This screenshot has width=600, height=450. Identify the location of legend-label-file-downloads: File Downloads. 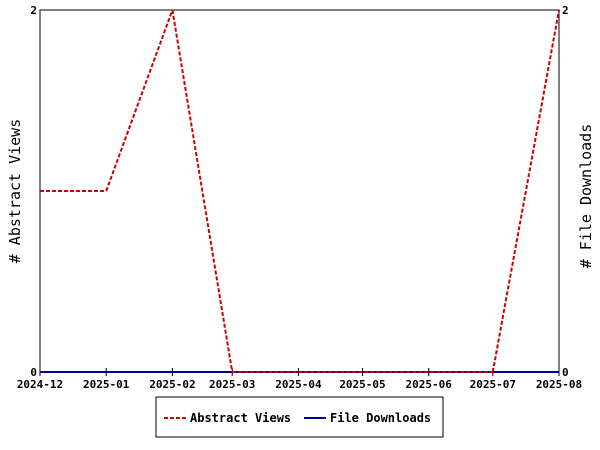
(380, 418).